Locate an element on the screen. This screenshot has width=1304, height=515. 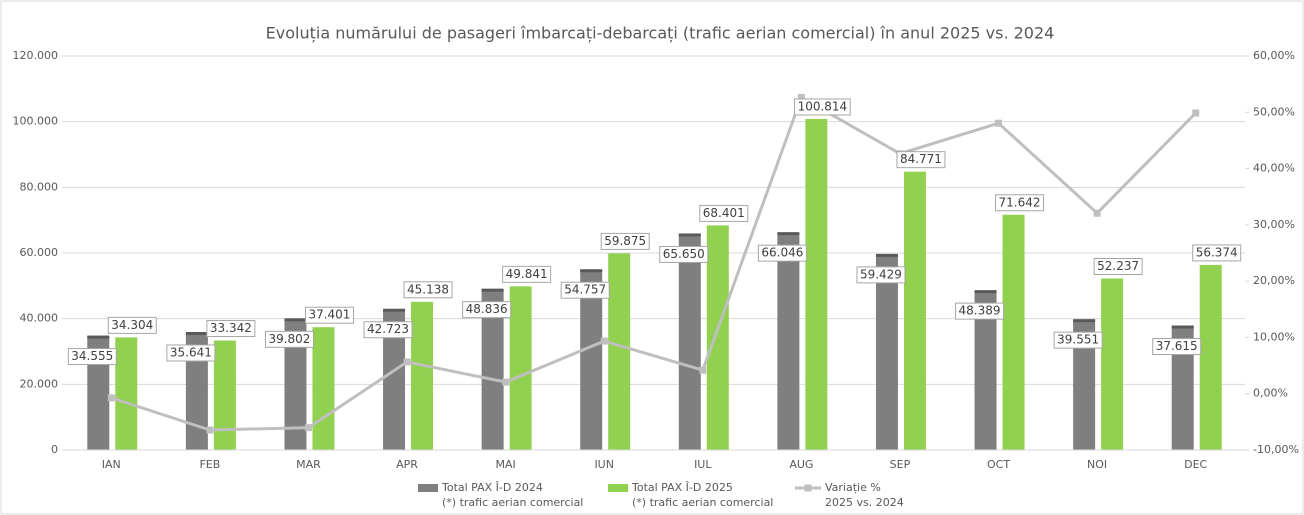
x-tick-label: AUG is located at coordinates (801, 464).